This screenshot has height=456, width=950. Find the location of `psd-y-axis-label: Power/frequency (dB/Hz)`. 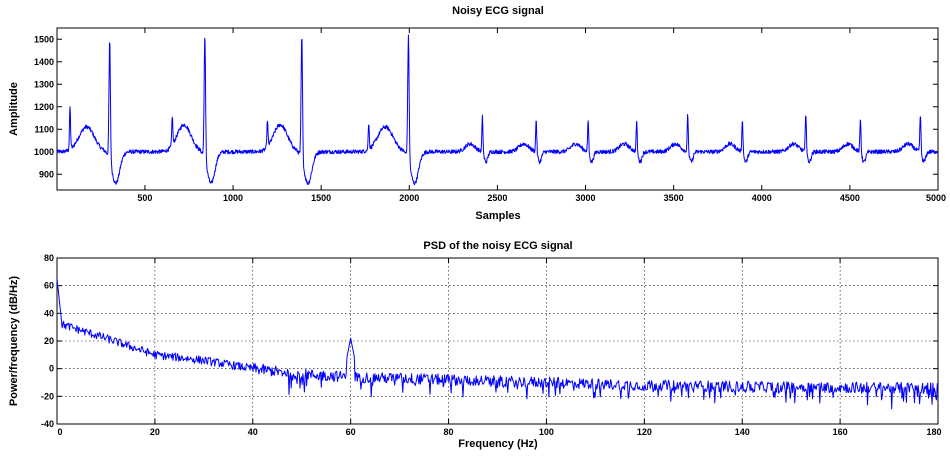

psd-y-axis-label: Power/frequency (dB/Hz) is located at coordinates (14, 341).